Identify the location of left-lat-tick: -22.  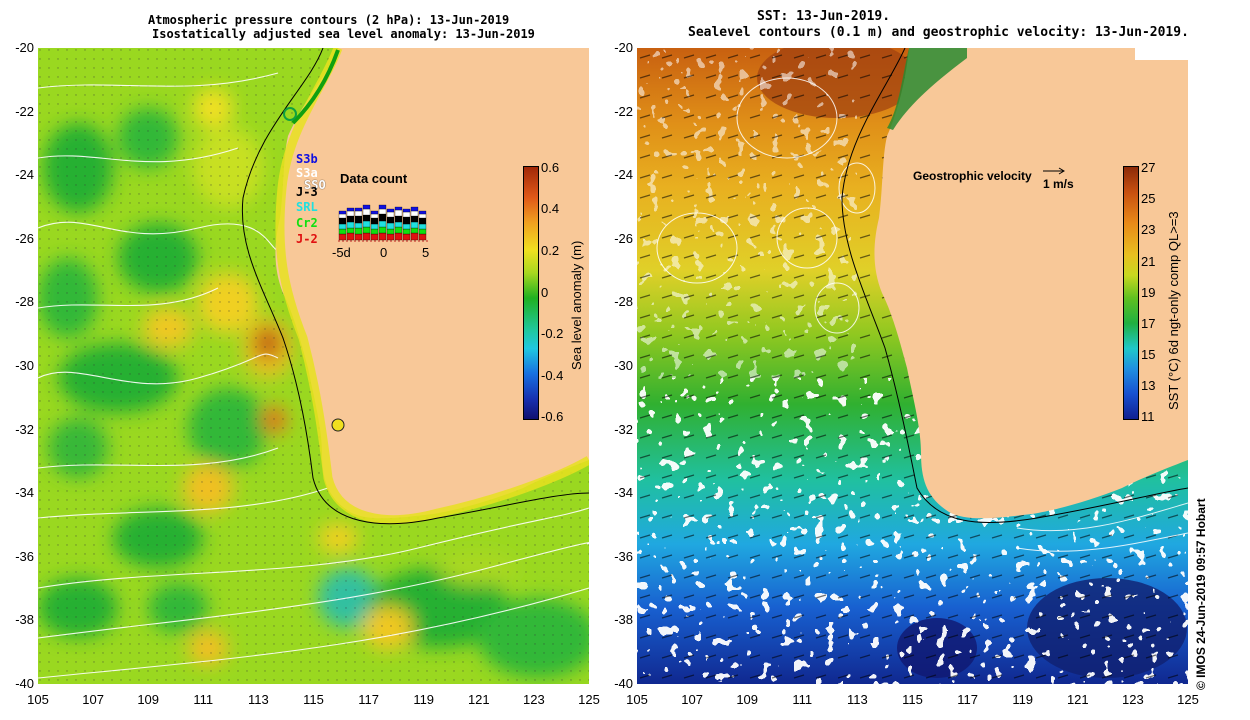
(24, 111).